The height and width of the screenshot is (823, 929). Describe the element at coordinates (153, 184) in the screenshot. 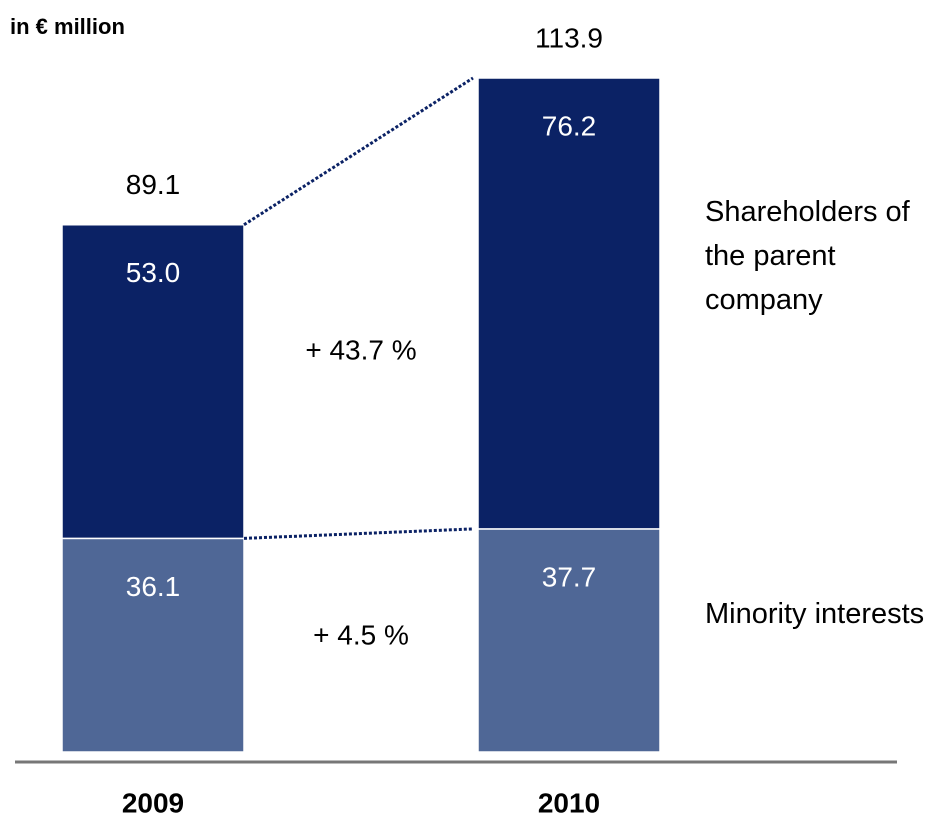

I see `total-label: 89.1` at that location.